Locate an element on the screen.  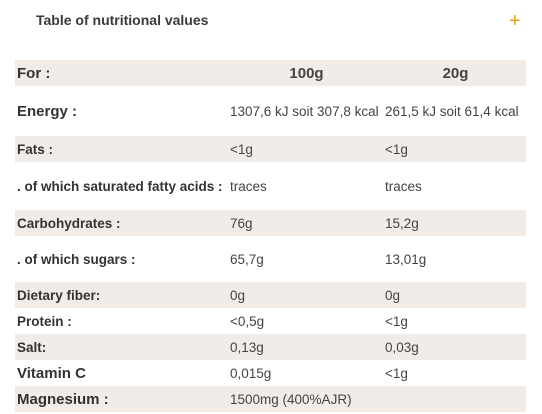
table-header-row: For : 100g 20g is located at coordinates (270, 73).